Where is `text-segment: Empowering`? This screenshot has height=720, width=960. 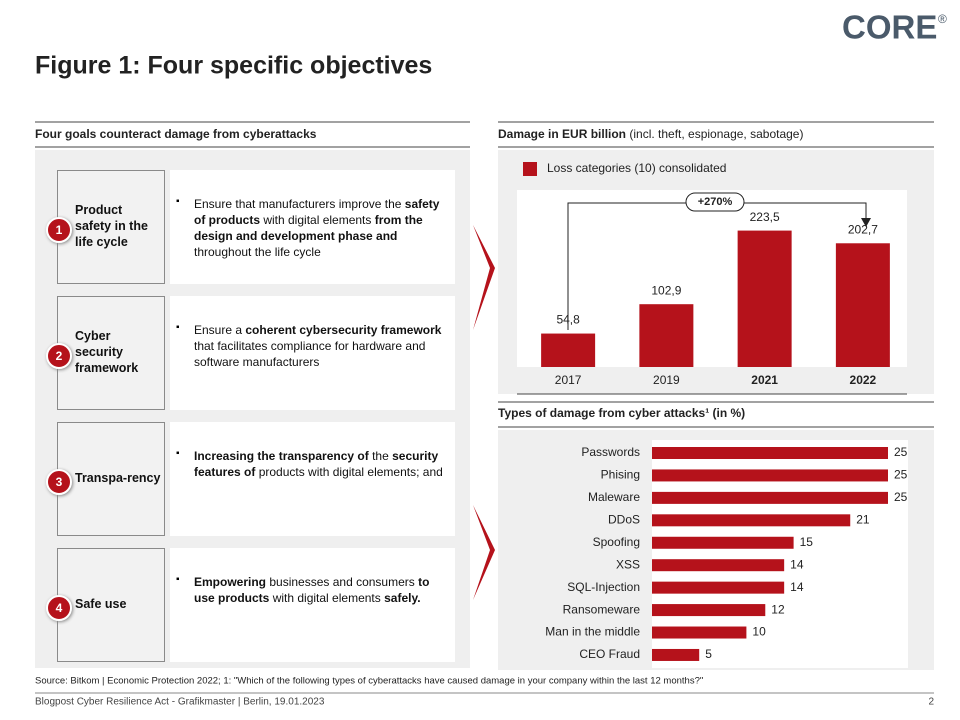 text-segment: Empowering is located at coordinates (230, 582).